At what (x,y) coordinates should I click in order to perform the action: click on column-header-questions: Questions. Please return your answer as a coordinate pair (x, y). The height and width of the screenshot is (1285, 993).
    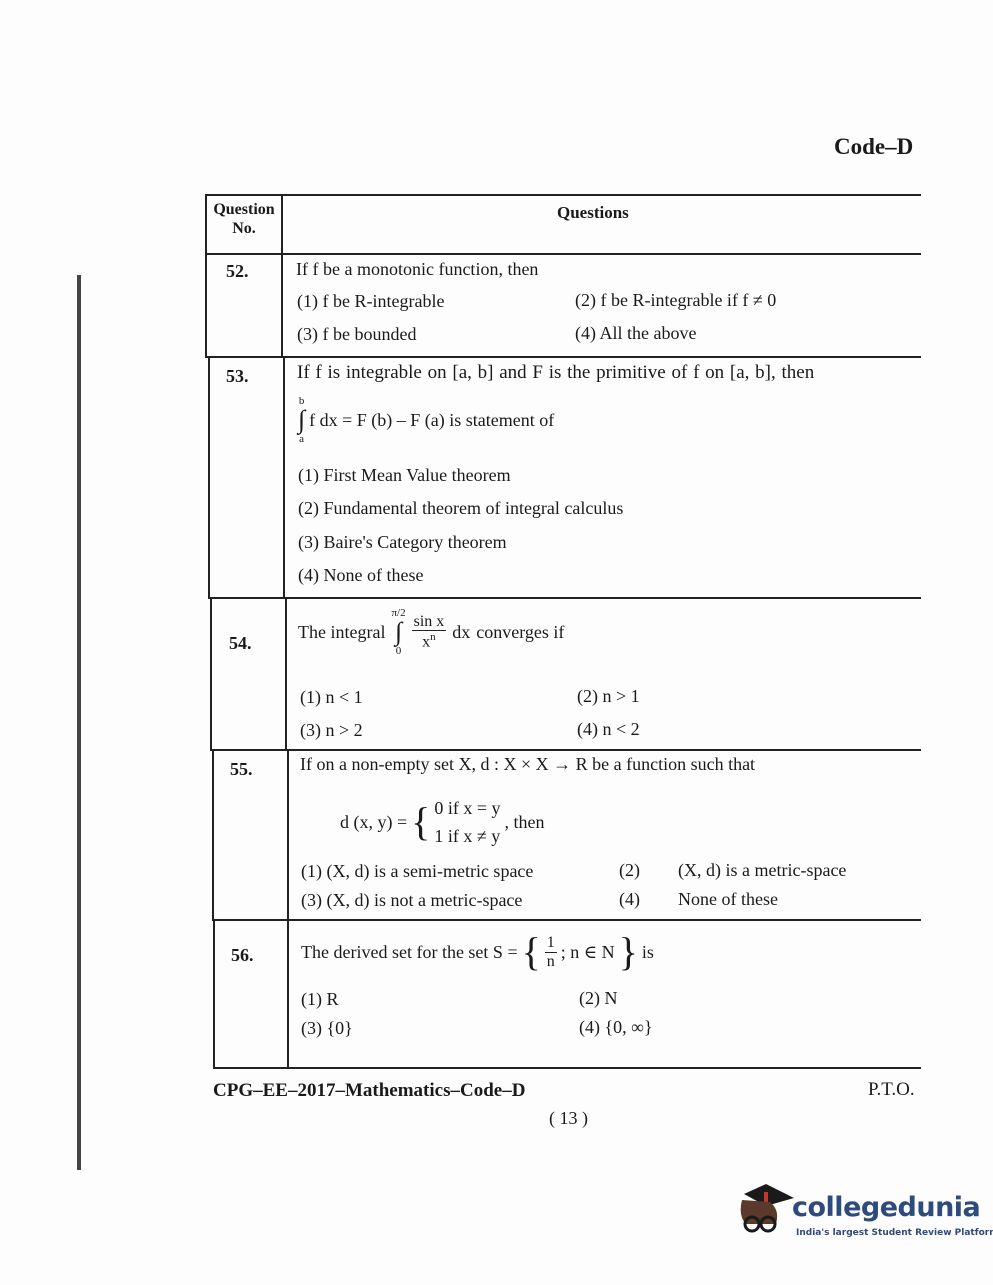
    Looking at the image, I should click on (593, 212).